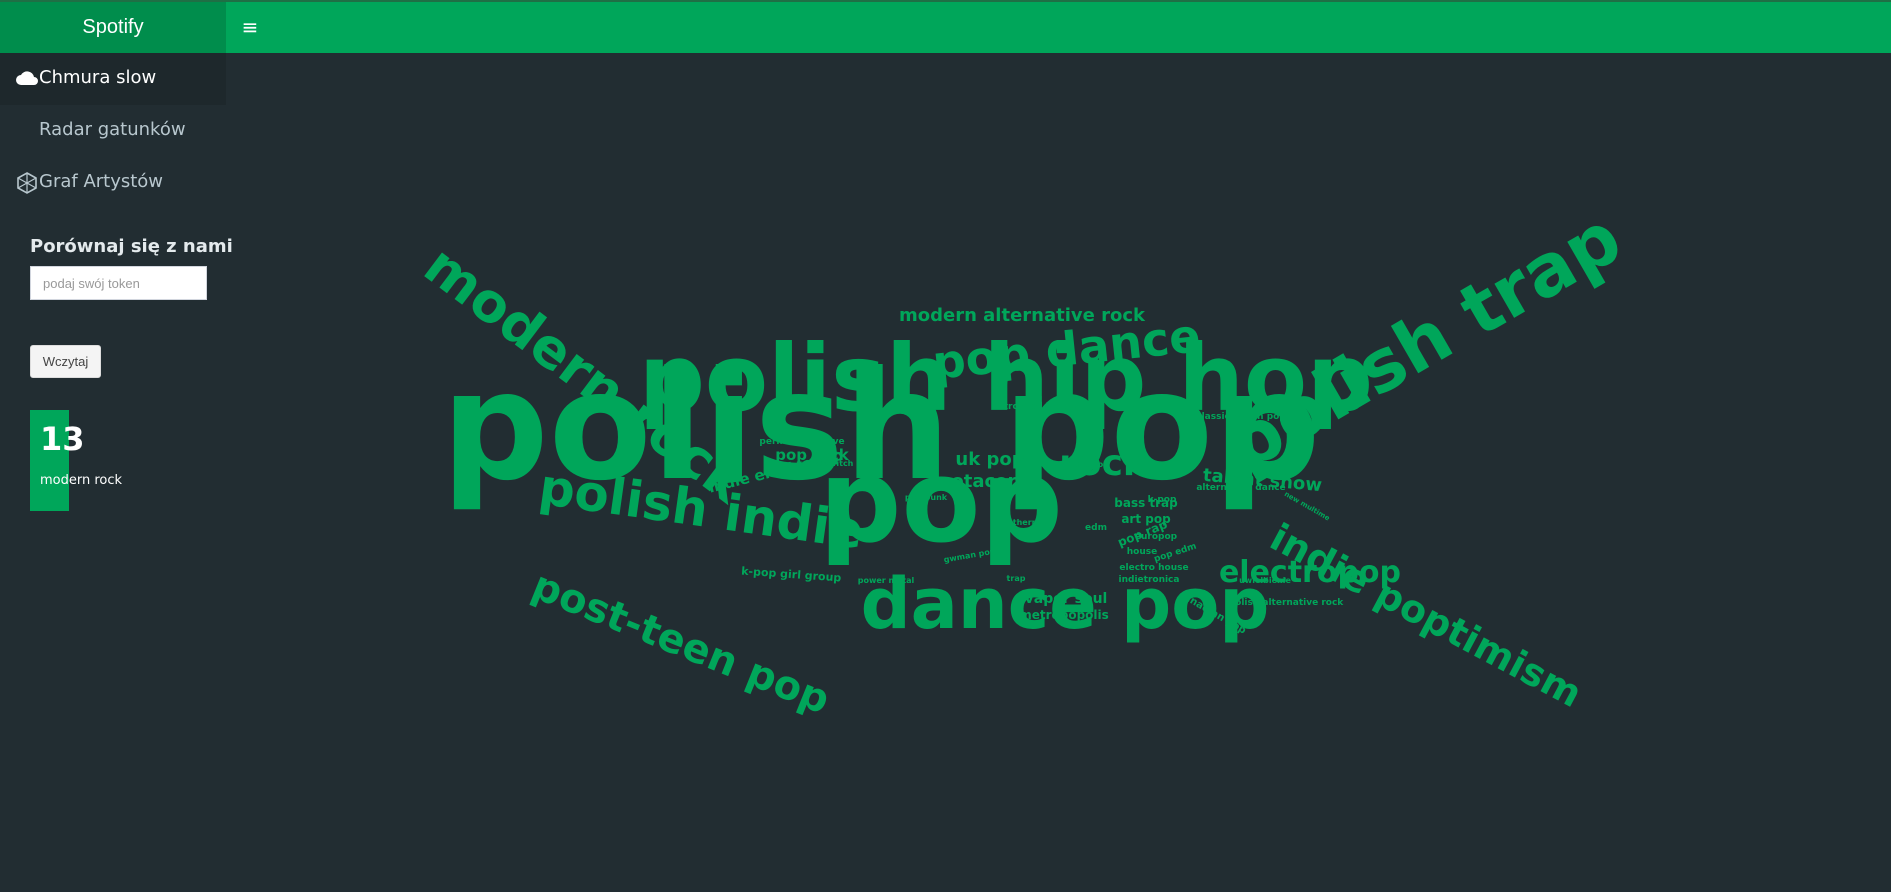  What do you see at coordinates (101, 181) in the screenshot?
I see `sidebar-item-label: Graf Artystów` at bounding box center [101, 181].